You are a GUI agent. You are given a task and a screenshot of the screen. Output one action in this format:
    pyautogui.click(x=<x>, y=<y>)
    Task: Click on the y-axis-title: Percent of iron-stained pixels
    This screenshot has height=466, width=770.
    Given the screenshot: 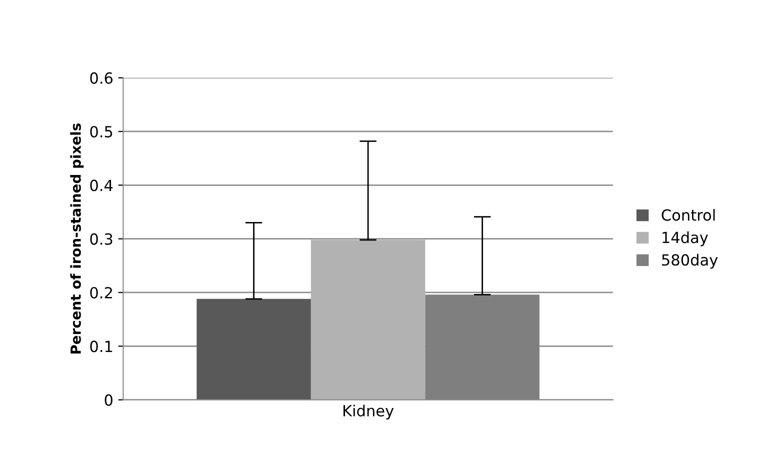 What is the action you would take?
    pyautogui.click(x=77, y=239)
    